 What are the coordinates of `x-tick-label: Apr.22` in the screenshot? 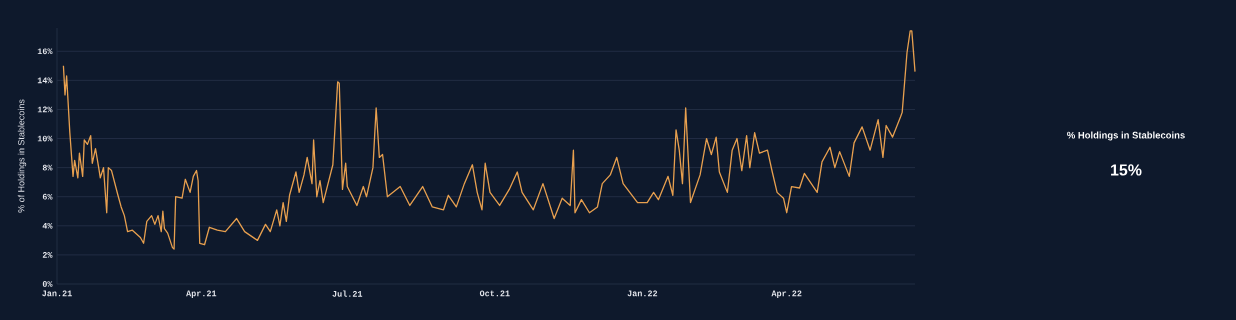 It's located at (786, 294).